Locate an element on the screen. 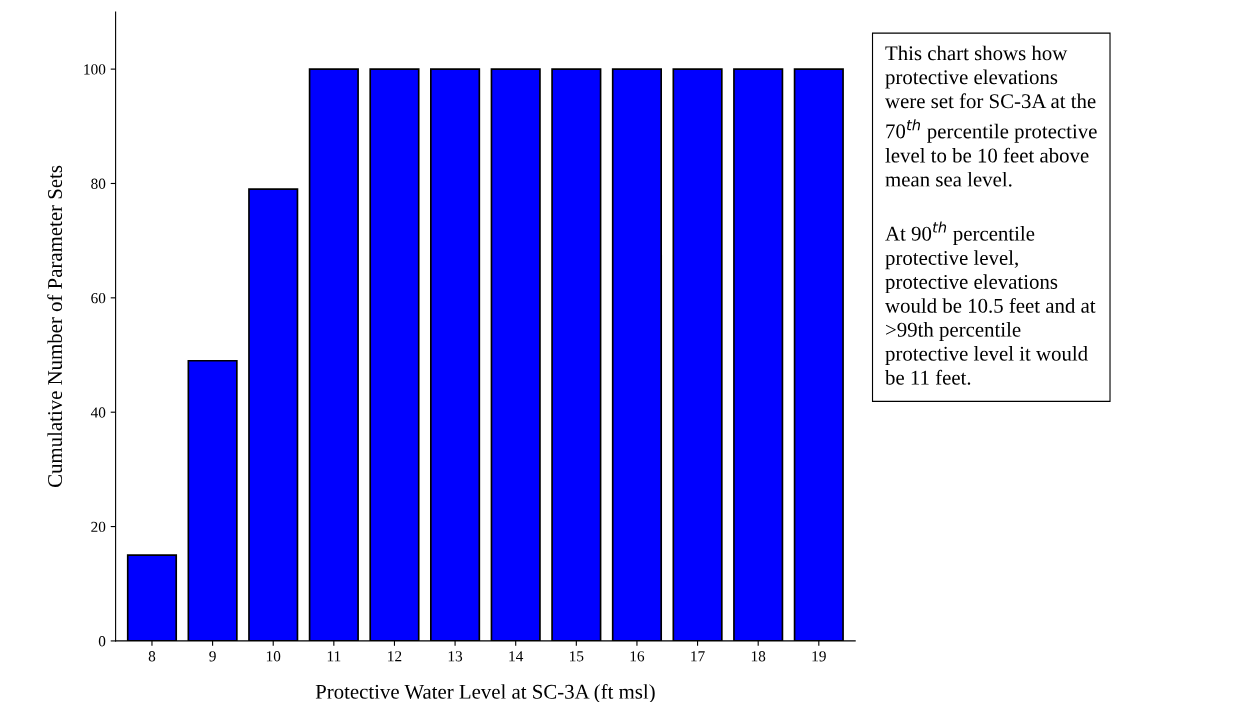 This screenshot has height=702, width=1243. y-tick-label: 40 is located at coordinates (98, 412).